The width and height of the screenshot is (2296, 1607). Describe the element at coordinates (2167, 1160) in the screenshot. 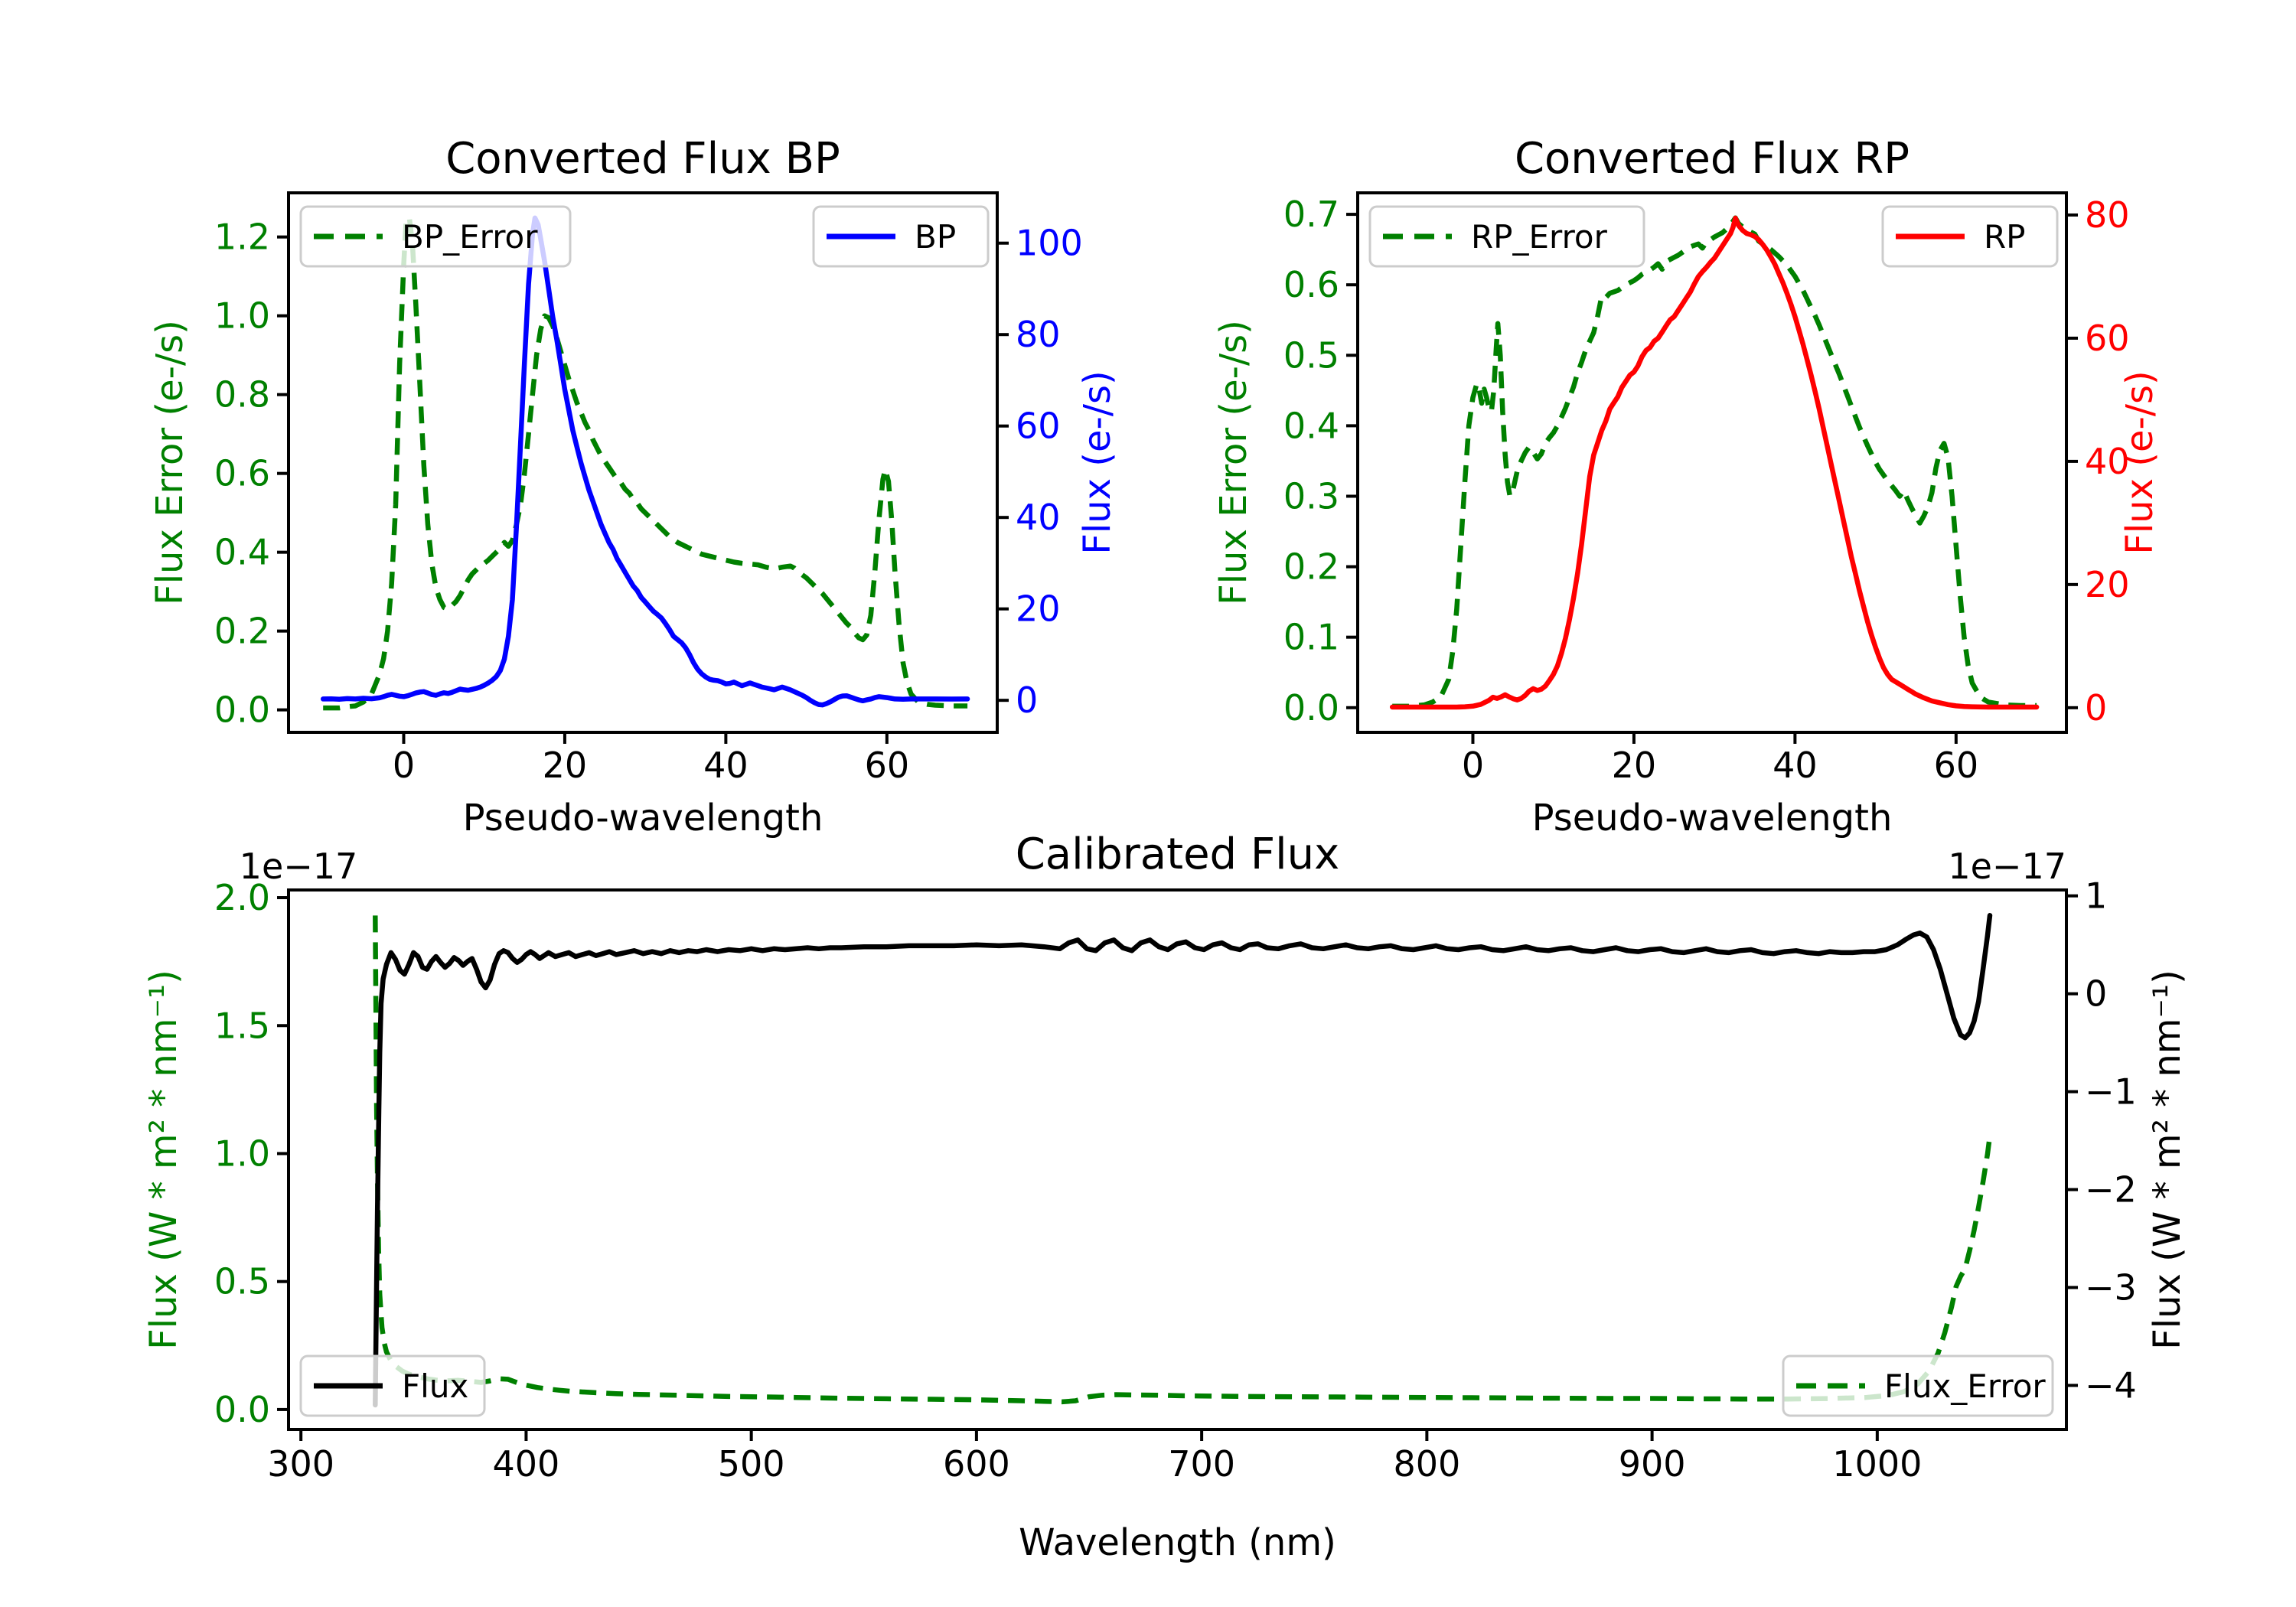

I see `y-axis-label-right: Flux (W * m² * nm⁻¹)` at that location.